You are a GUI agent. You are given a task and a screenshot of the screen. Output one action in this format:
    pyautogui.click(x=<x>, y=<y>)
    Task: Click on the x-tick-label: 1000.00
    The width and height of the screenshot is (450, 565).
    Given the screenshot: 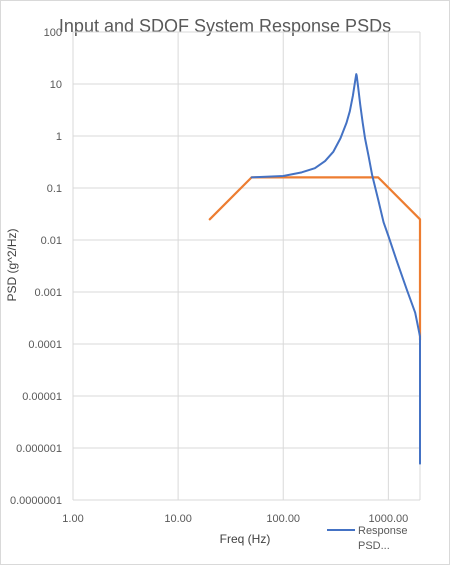 What is the action you would take?
    pyautogui.click(x=388, y=519)
    